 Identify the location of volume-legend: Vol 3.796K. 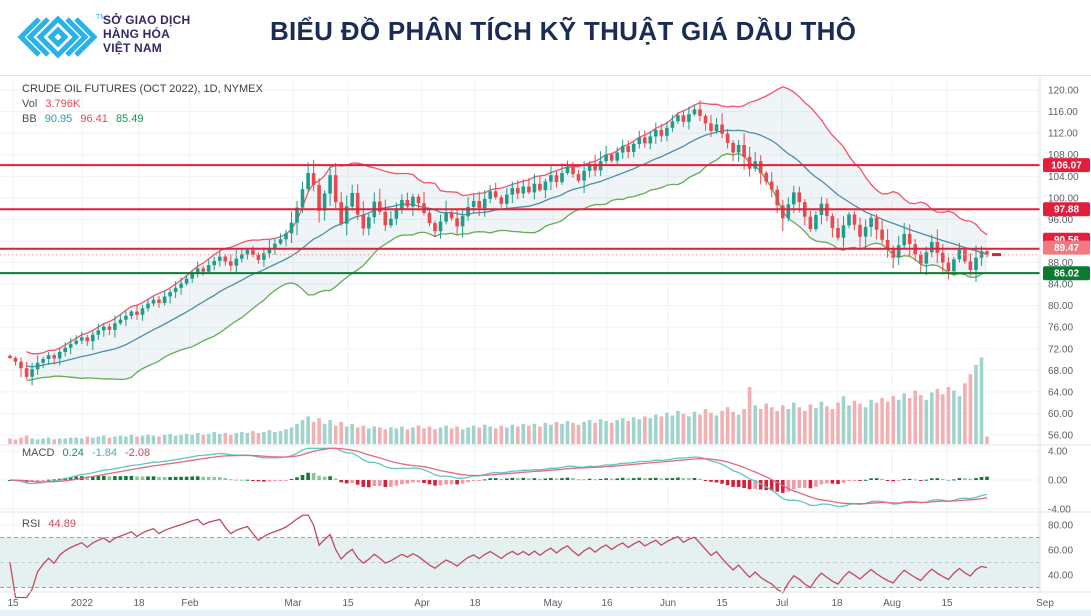
(53, 104).